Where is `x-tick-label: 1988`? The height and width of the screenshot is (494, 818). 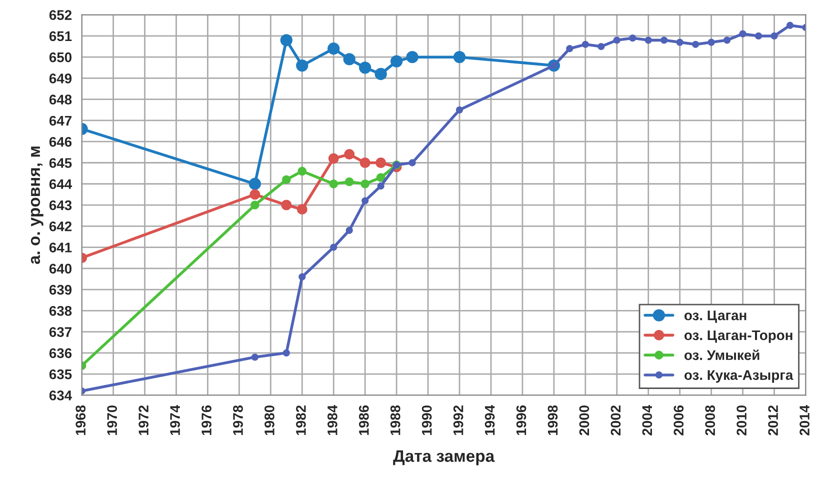
x-tick-label: 1988 is located at coordinates (395, 420).